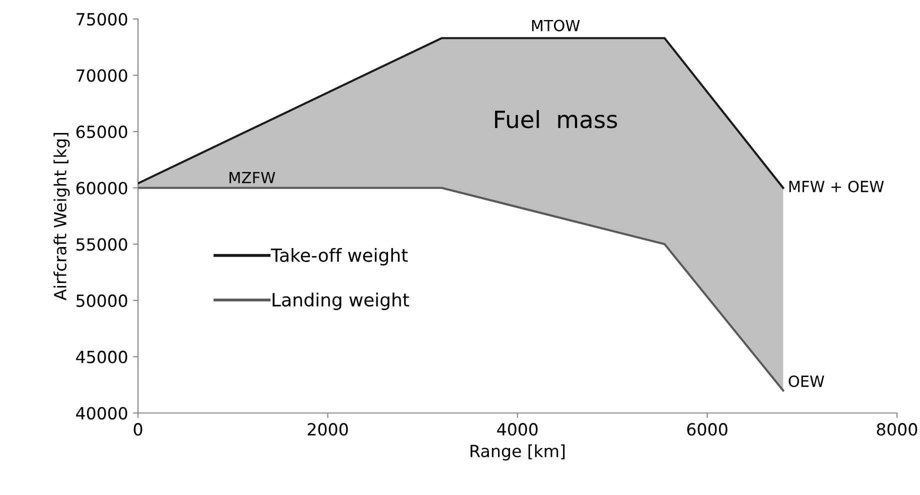 This screenshot has height=495, width=920. Describe the element at coordinates (102, 19) in the screenshot. I see `y-tick-label: 75000` at that location.